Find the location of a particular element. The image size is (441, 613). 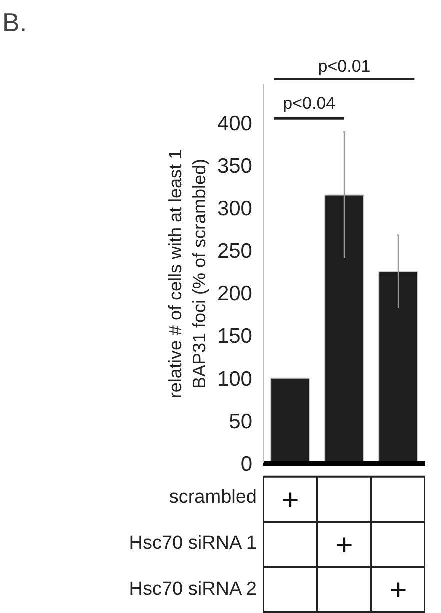

annotation: p<0.04 is located at coordinates (309, 103).